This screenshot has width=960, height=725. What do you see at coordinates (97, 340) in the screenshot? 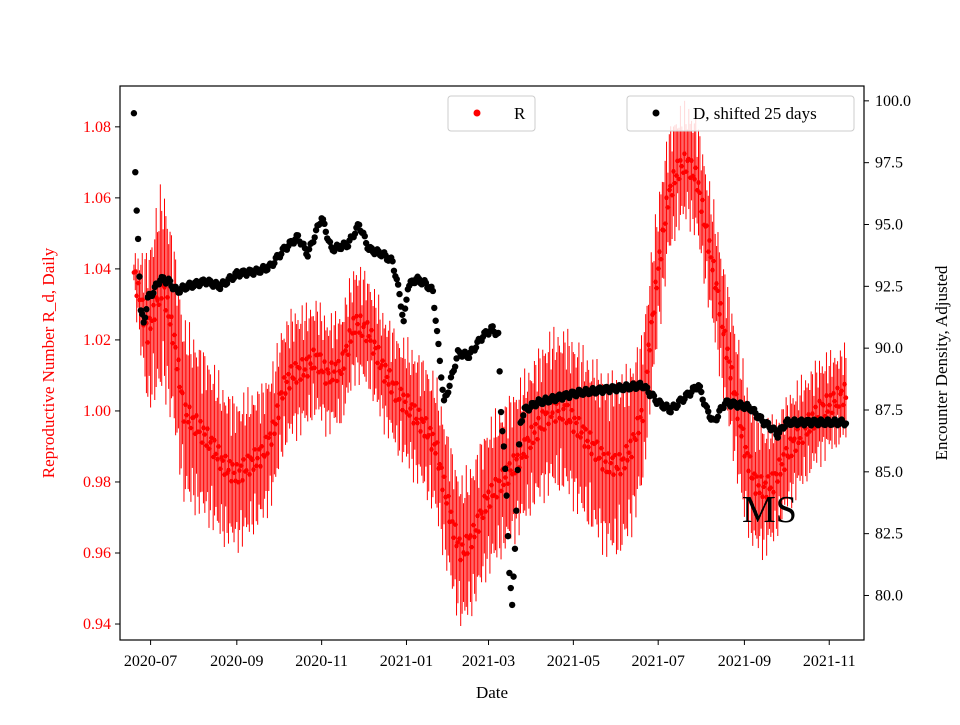
I see `y-left-tick-label: 1.02` at bounding box center [97, 340].